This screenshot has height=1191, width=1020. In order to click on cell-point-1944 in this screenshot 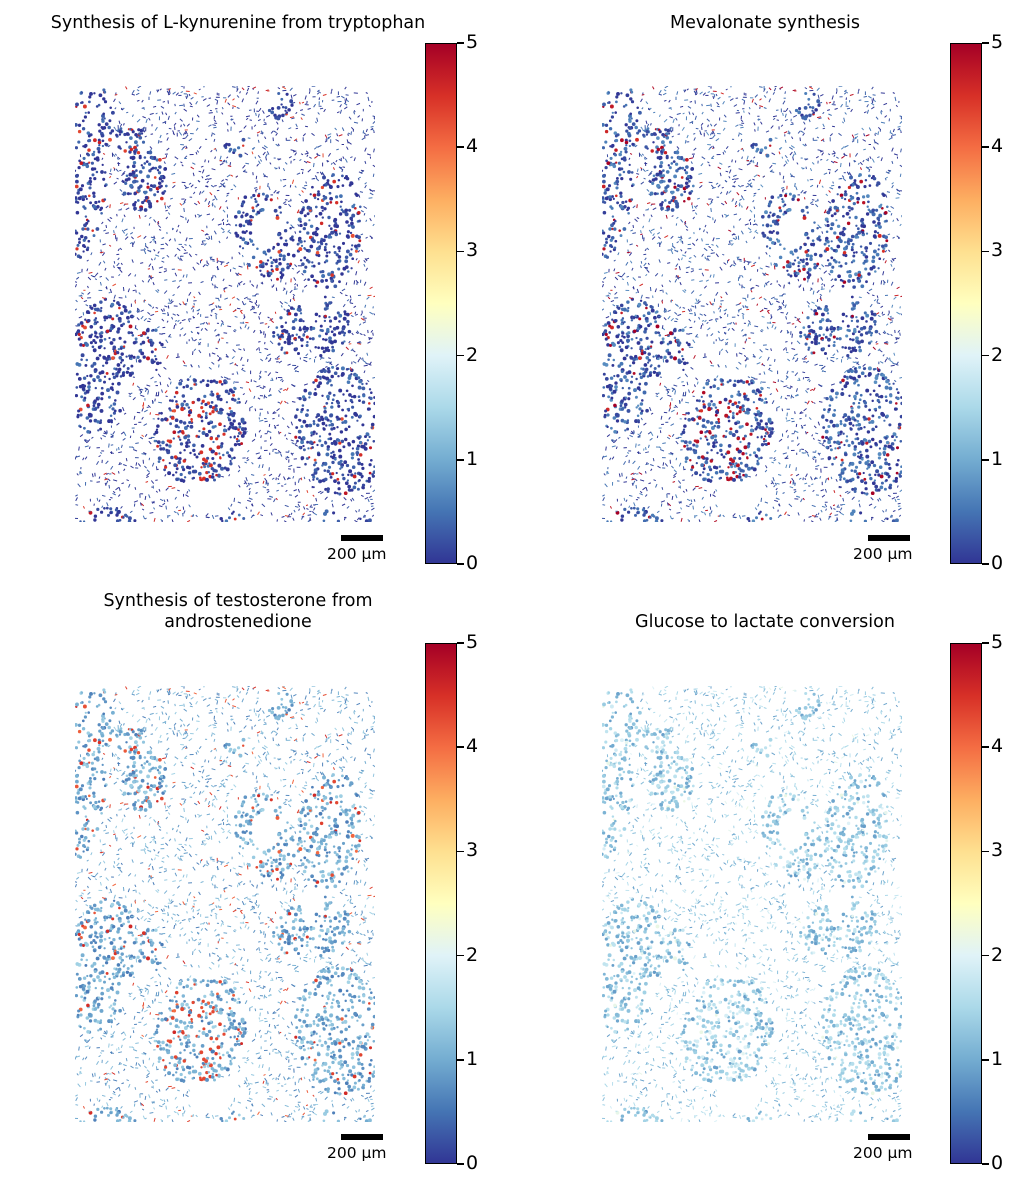, I will do `click(238, 299)`.